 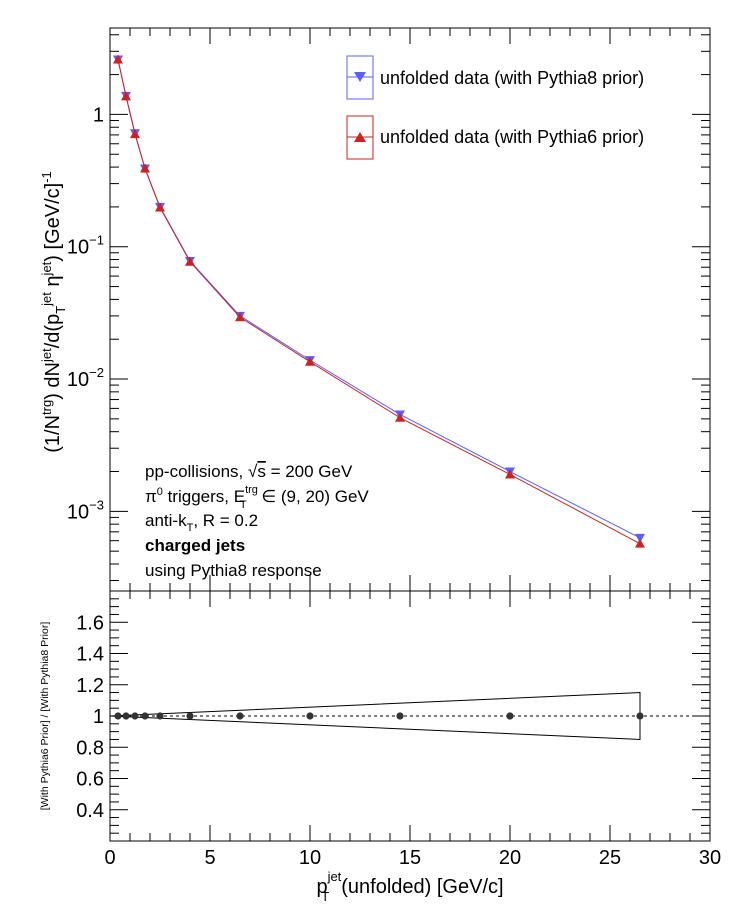 What do you see at coordinates (60, 310) in the screenshot?
I see `ylabel-sub: T` at bounding box center [60, 310].